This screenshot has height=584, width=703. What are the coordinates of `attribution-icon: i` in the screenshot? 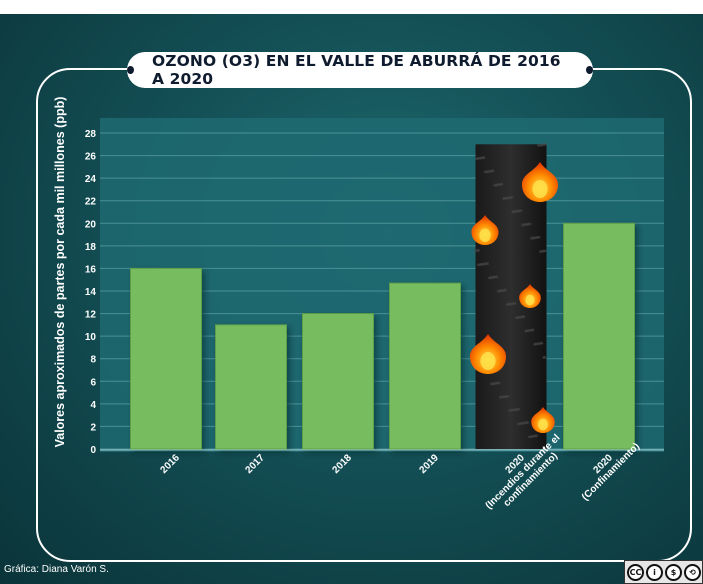 It's located at (654, 572).